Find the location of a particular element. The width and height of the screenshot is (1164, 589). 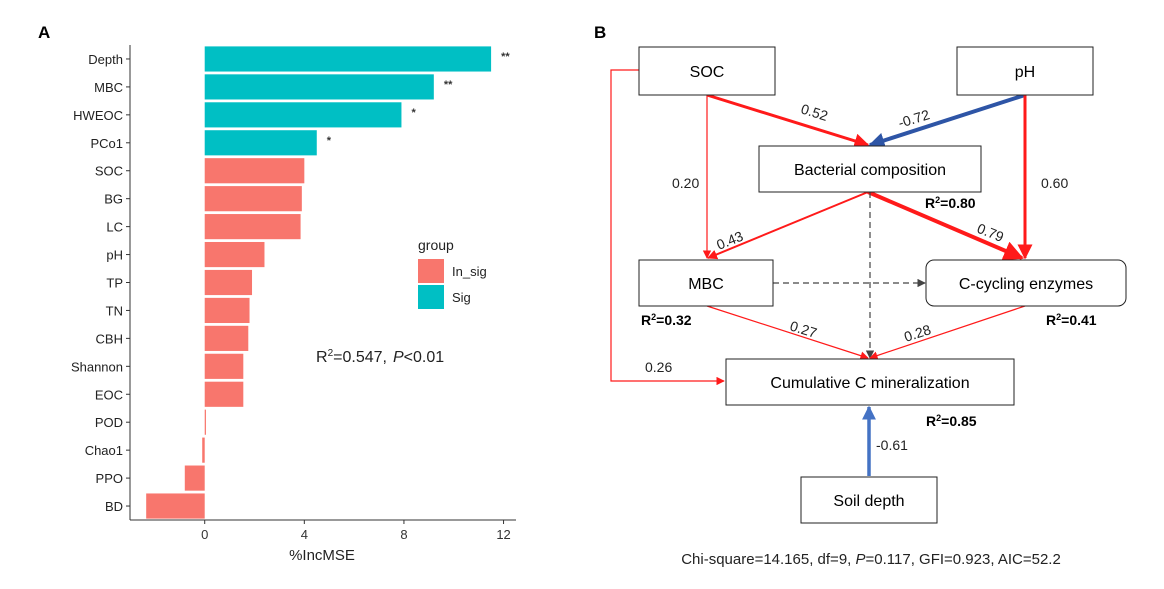

bar-bd is located at coordinates (175, 506).